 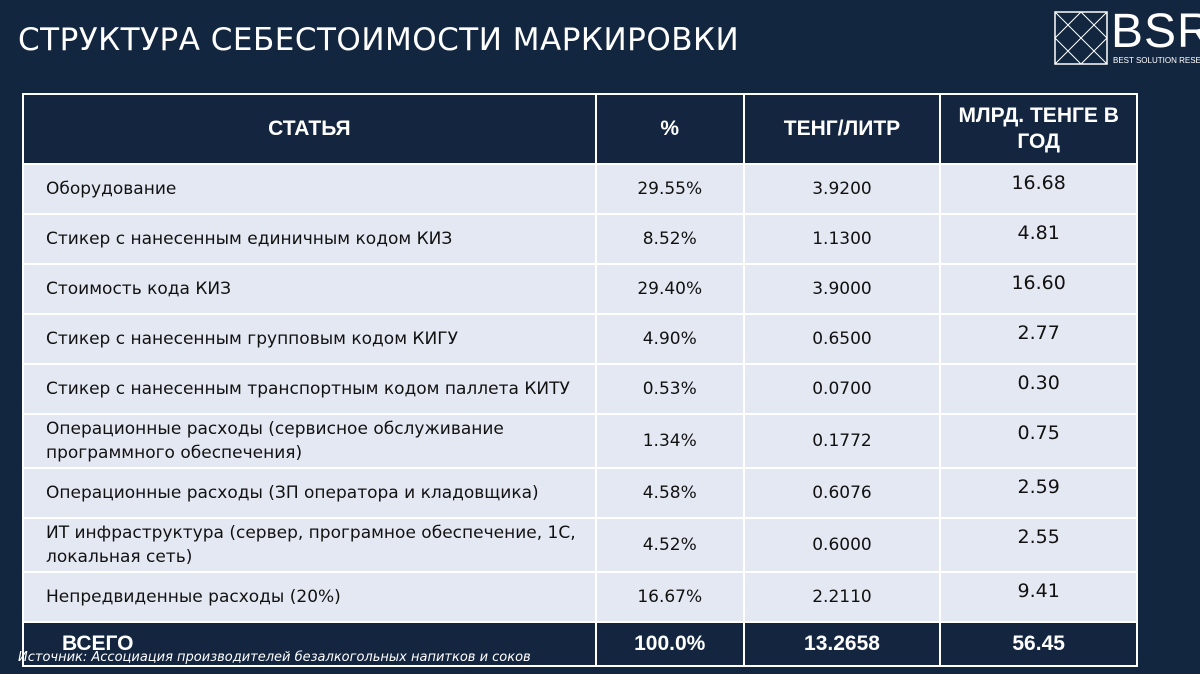 I want to click on total-cell: 56.45, so click(x=1038, y=644).